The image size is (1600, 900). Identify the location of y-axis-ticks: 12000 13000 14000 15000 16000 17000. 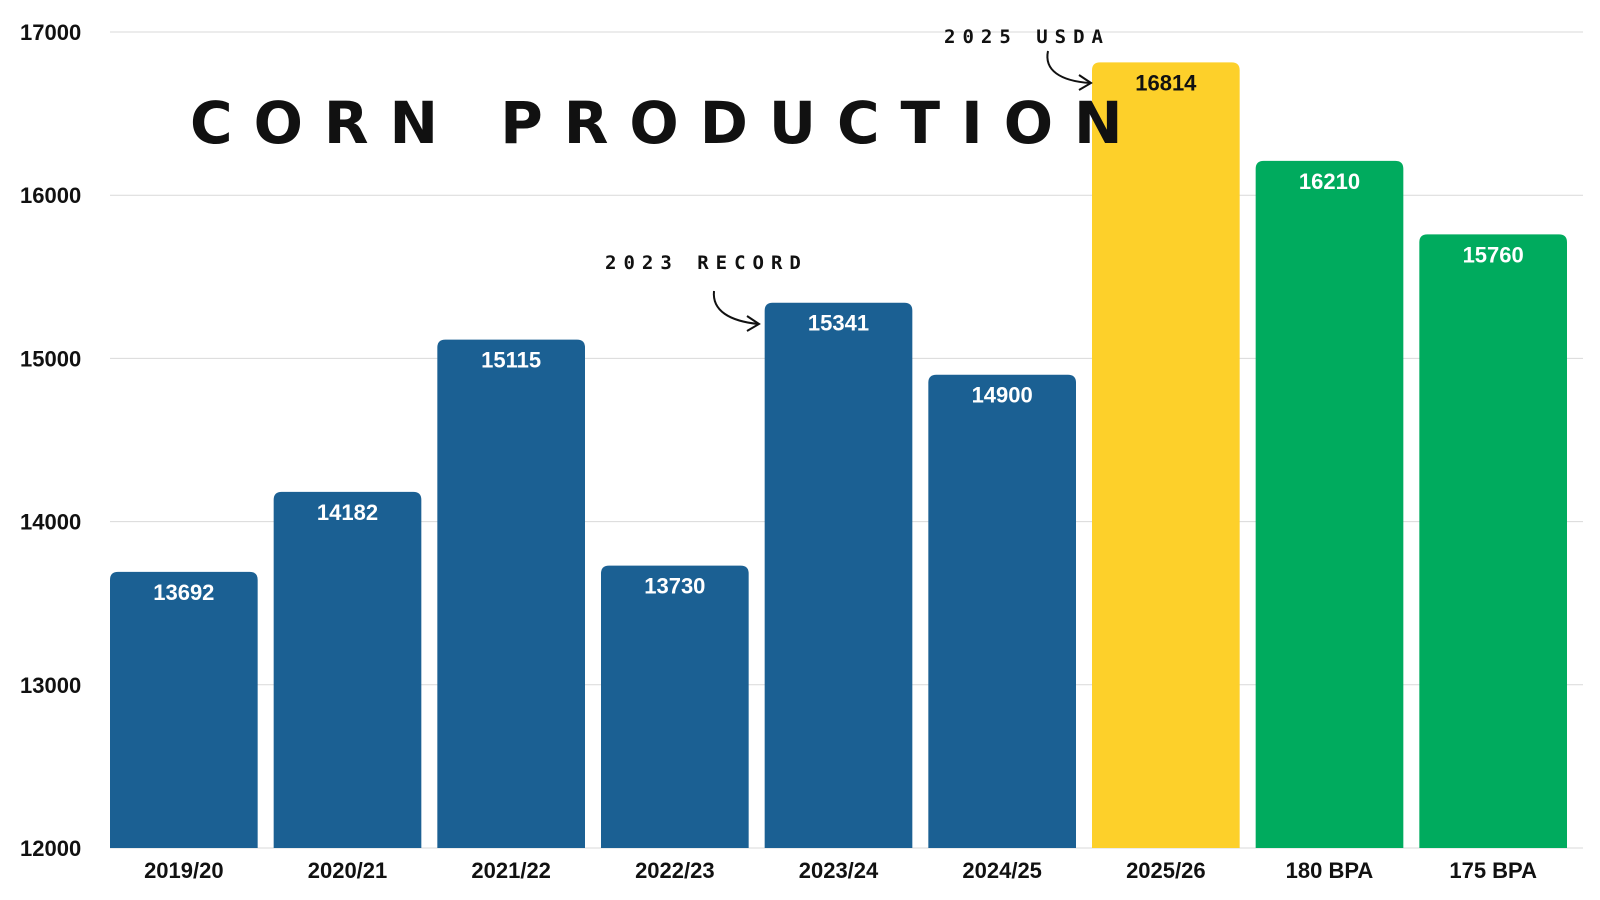
(50, 440).